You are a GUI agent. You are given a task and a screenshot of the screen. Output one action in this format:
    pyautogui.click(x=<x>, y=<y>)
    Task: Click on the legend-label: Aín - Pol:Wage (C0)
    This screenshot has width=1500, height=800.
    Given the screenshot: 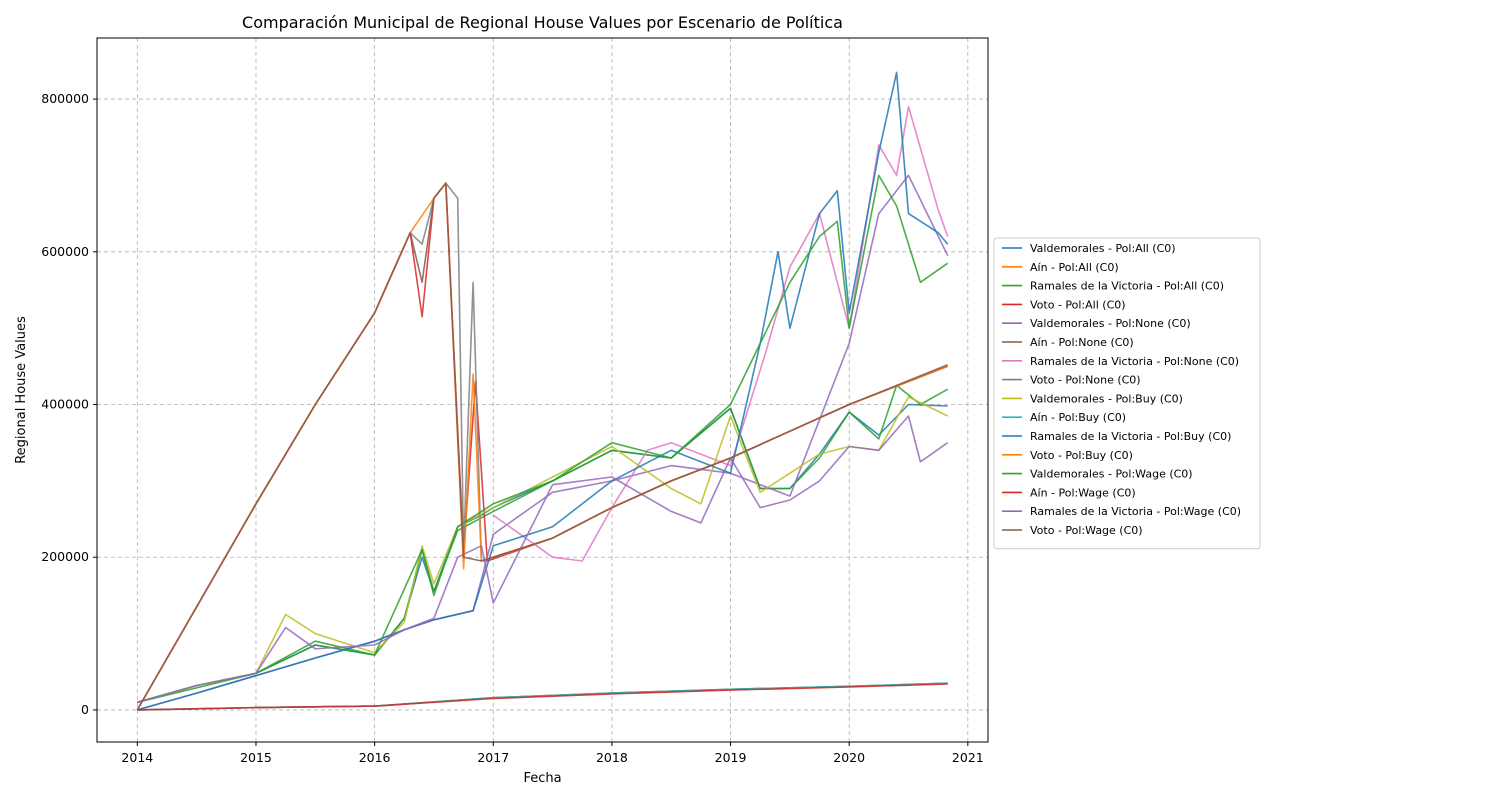 What is the action you would take?
    pyautogui.click(x=1083, y=492)
    